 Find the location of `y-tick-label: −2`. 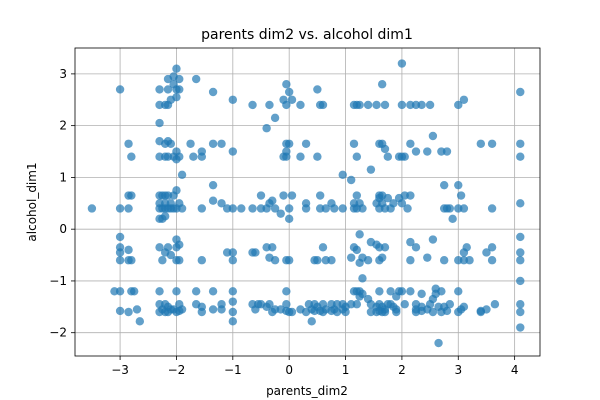

y-tick-label: −2 is located at coordinates (58, 333).